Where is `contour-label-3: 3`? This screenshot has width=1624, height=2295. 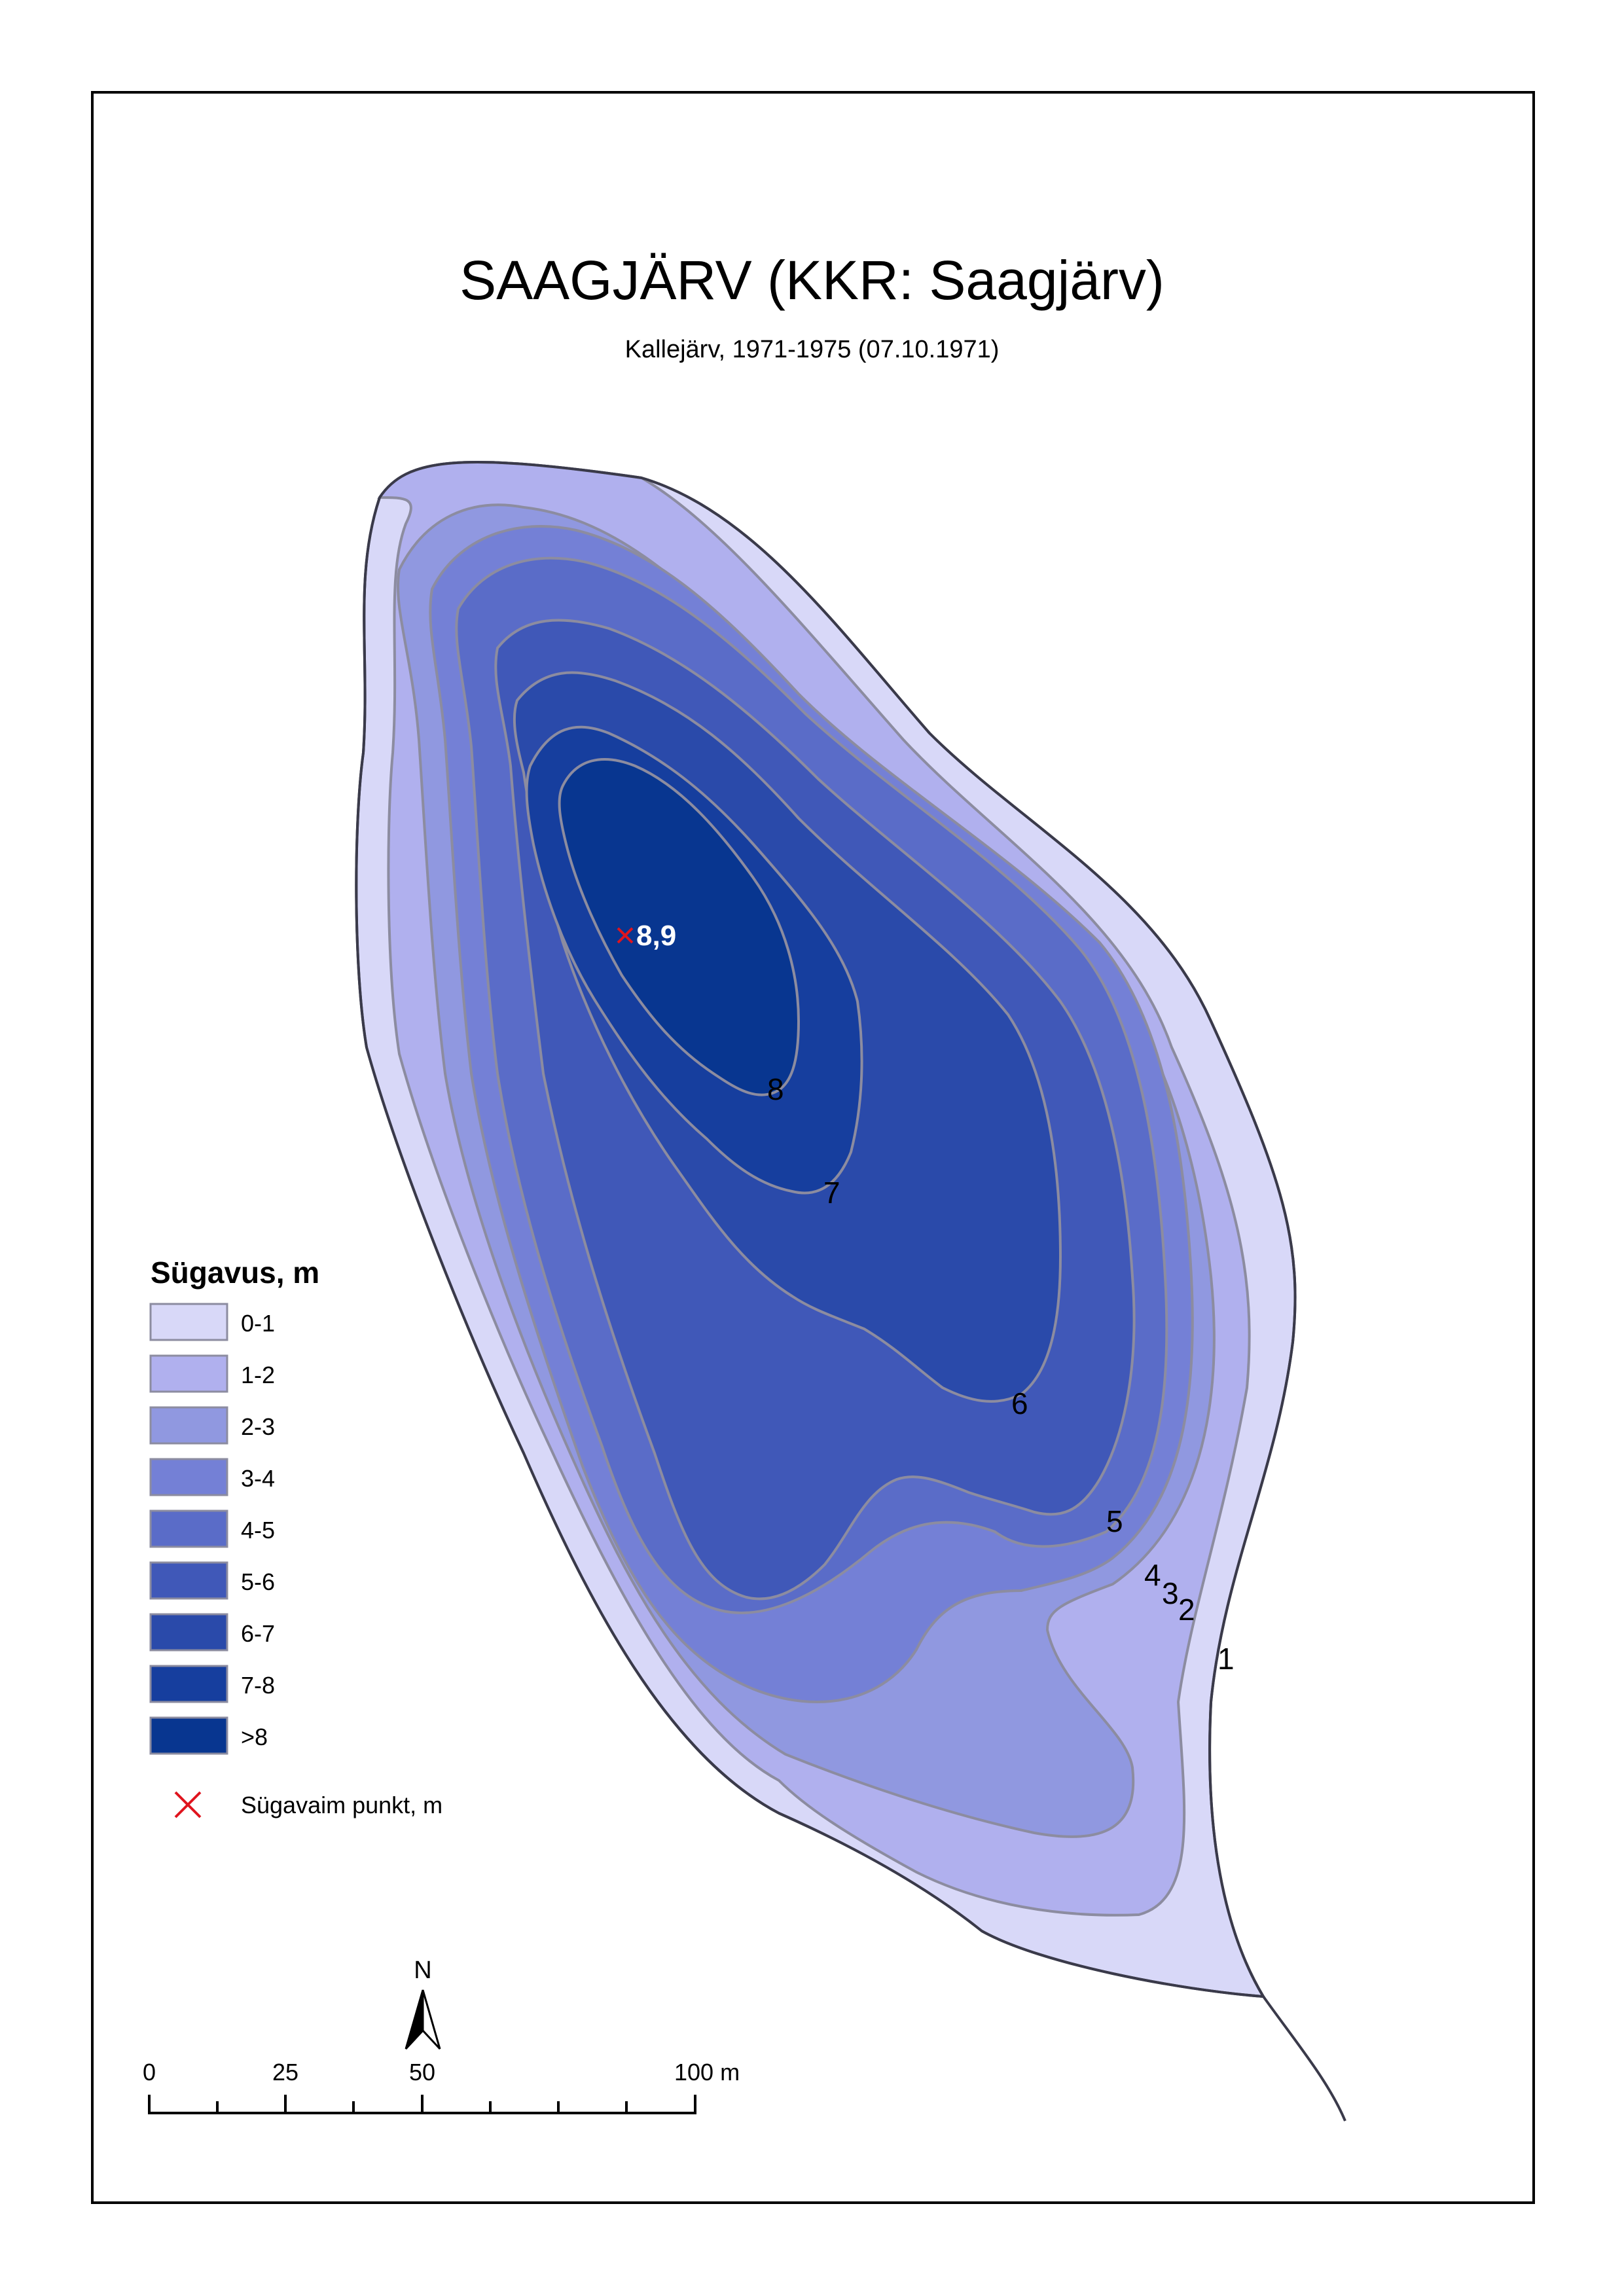
contour-label-3: 3 is located at coordinates (1170, 1593).